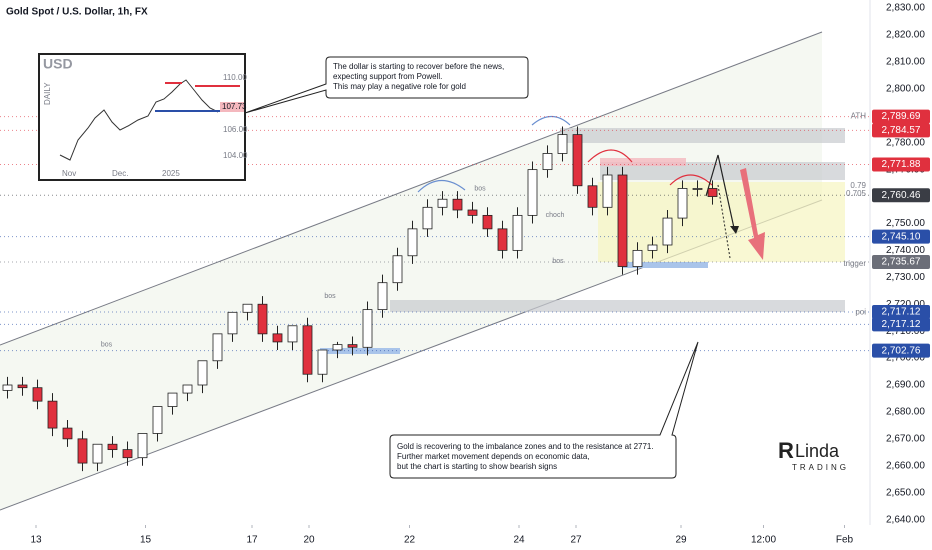 This screenshot has width=932, height=550. What do you see at coordinates (139, 120) in the screenshot?
I see `inset-line` at bounding box center [139, 120].